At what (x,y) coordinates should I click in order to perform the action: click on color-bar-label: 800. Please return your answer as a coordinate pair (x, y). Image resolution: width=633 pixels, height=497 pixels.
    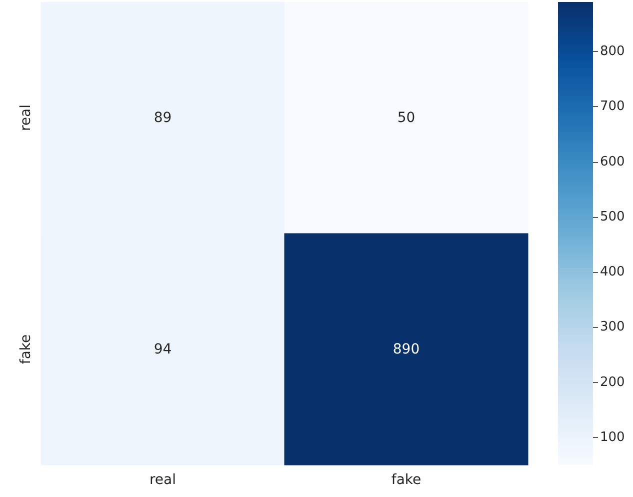
    Looking at the image, I should click on (612, 52).